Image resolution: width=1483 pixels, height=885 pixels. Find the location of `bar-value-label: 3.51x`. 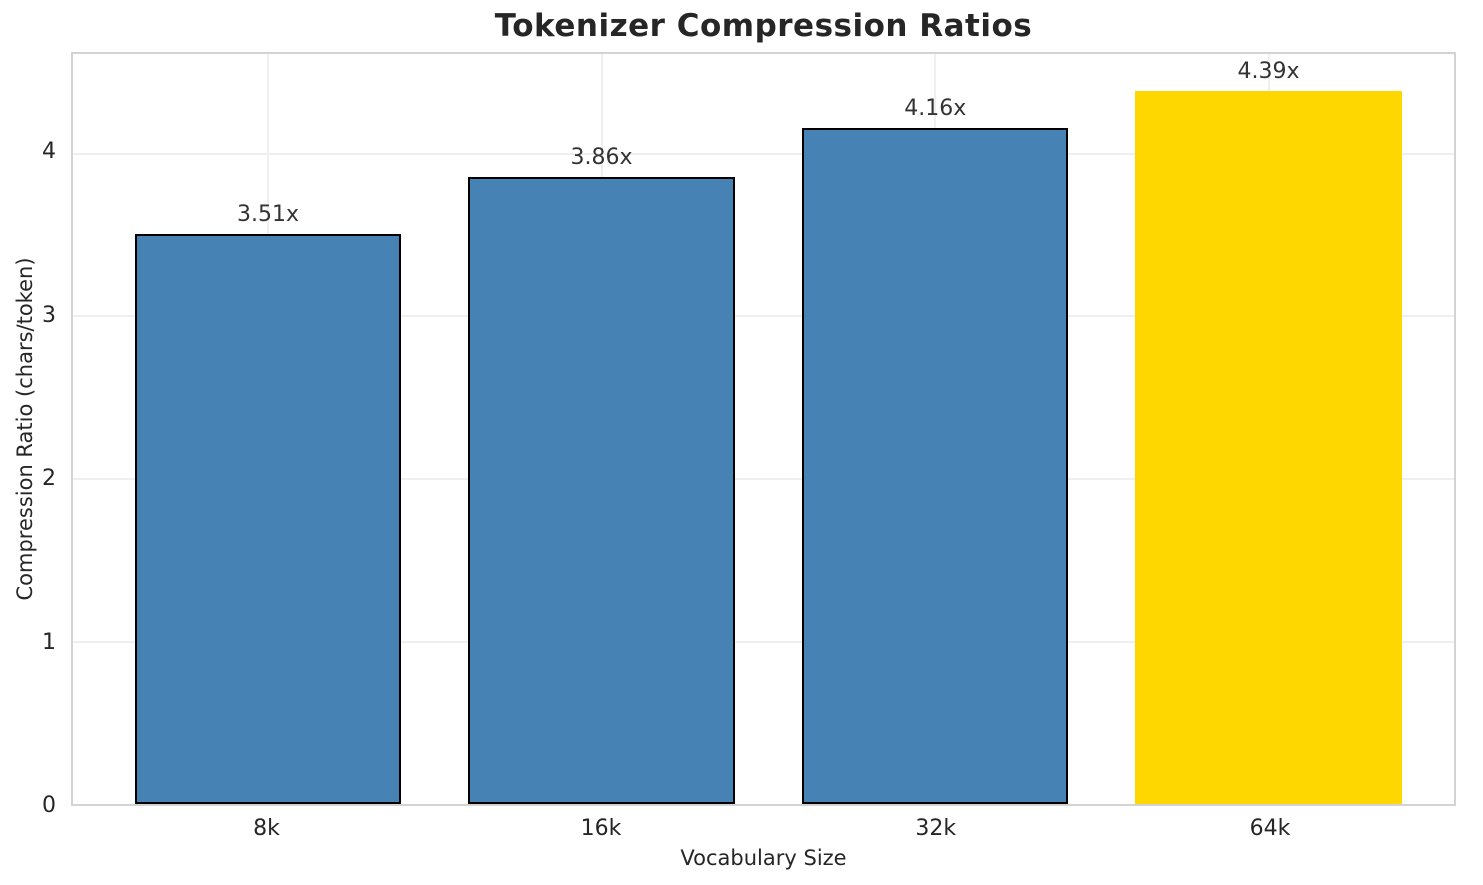

bar-value-label: 3.51x is located at coordinates (267, 214).